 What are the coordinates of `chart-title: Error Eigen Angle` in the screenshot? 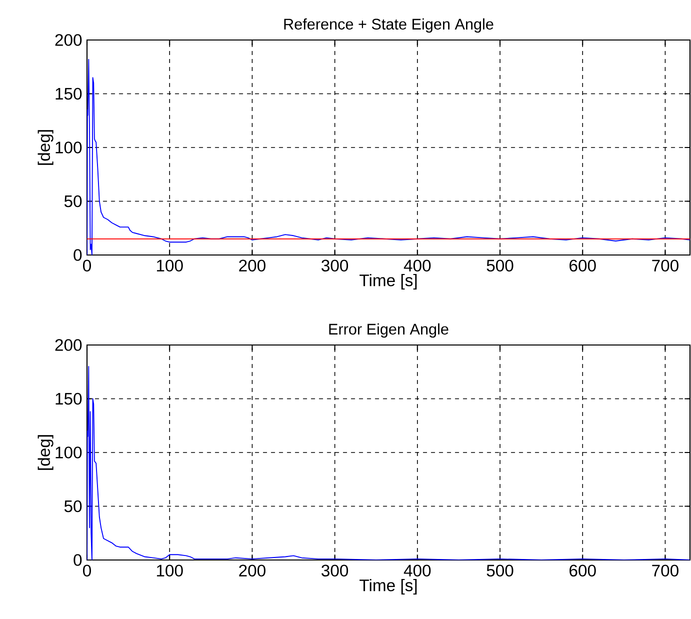 It's located at (388, 330).